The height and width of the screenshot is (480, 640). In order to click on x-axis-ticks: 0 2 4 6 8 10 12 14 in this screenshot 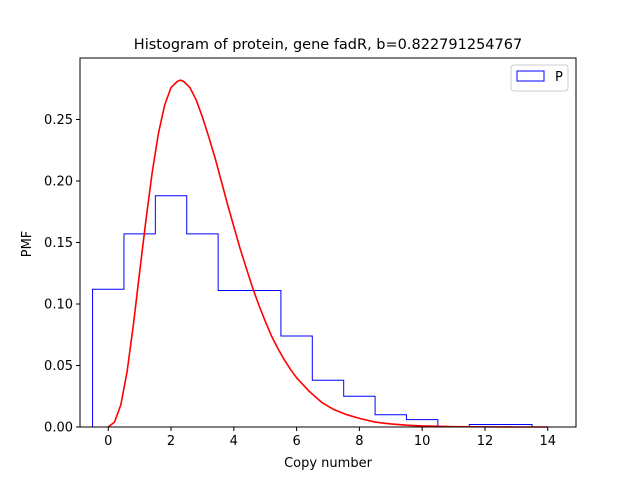, I will do `click(330, 438)`.